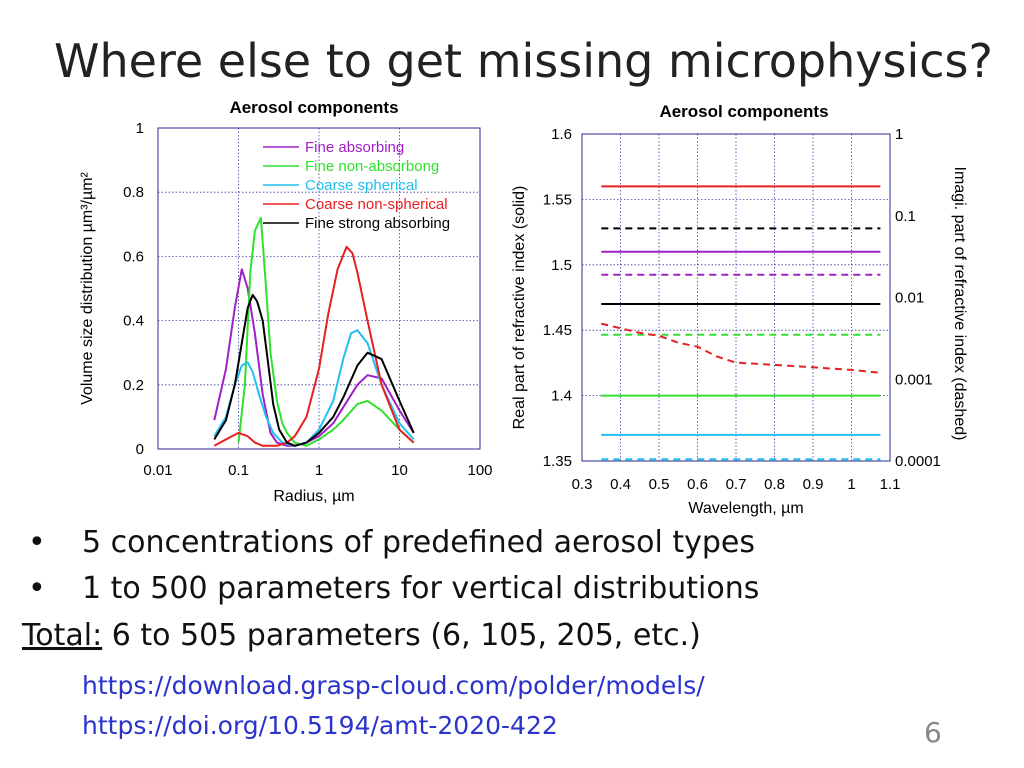 The height and width of the screenshot is (768, 1024). I want to click on y-tick-label: 1.6, so click(561, 134).